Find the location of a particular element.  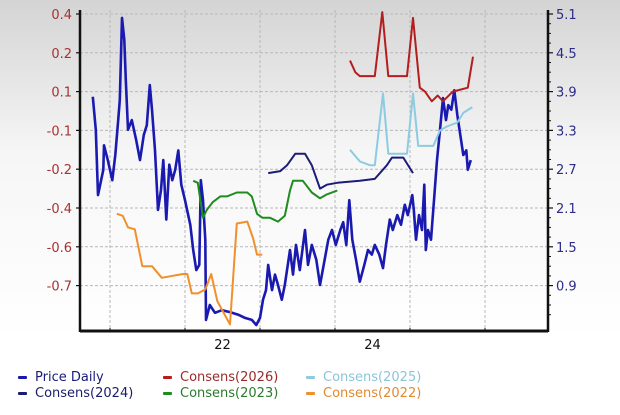

x-tick-label: 22 is located at coordinates (222, 345).